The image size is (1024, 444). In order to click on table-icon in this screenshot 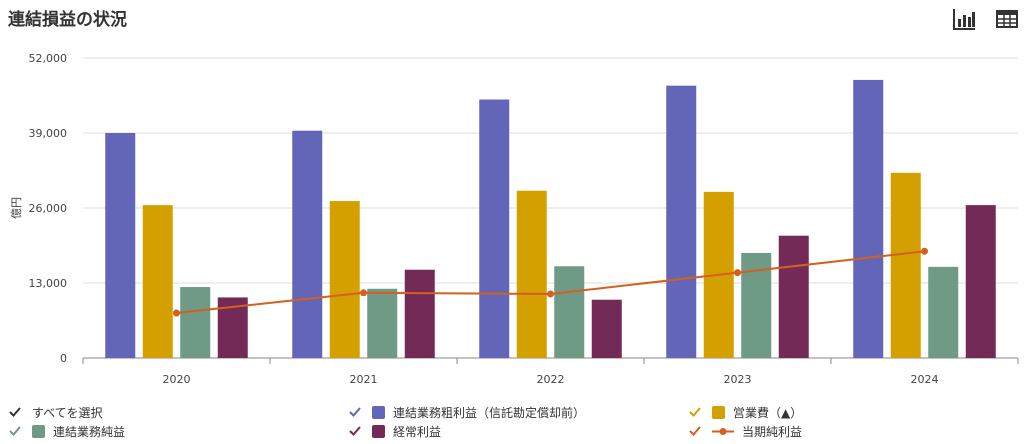, I will do `click(1007, 19)`.